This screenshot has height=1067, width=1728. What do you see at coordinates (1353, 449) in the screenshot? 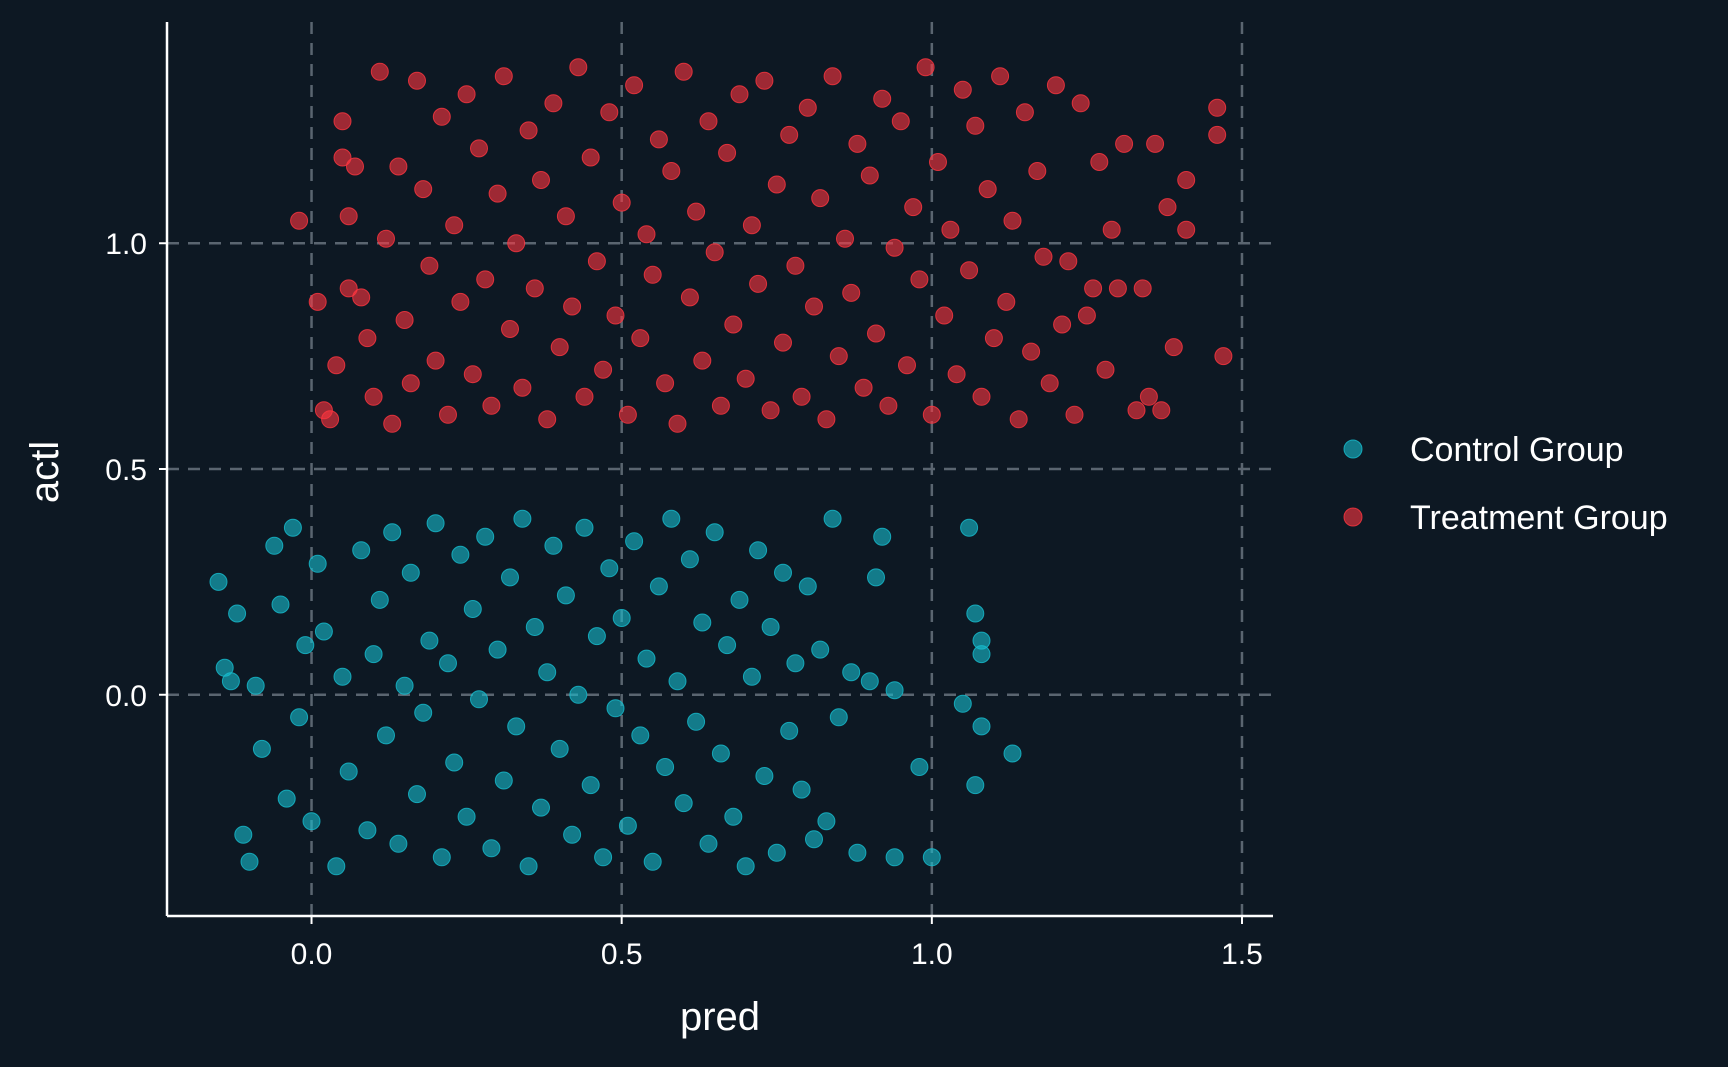
I see `legend-key-control` at bounding box center [1353, 449].